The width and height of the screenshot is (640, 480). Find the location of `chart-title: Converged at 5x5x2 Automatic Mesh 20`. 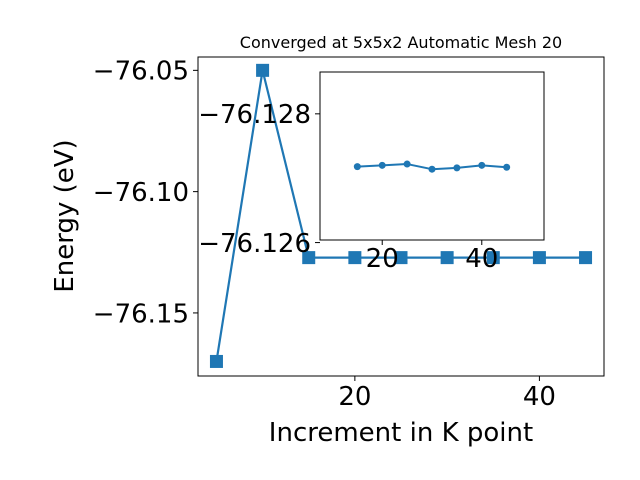

chart-title: Converged at 5x5x2 Automatic Mesh 20 is located at coordinates (401, 42).